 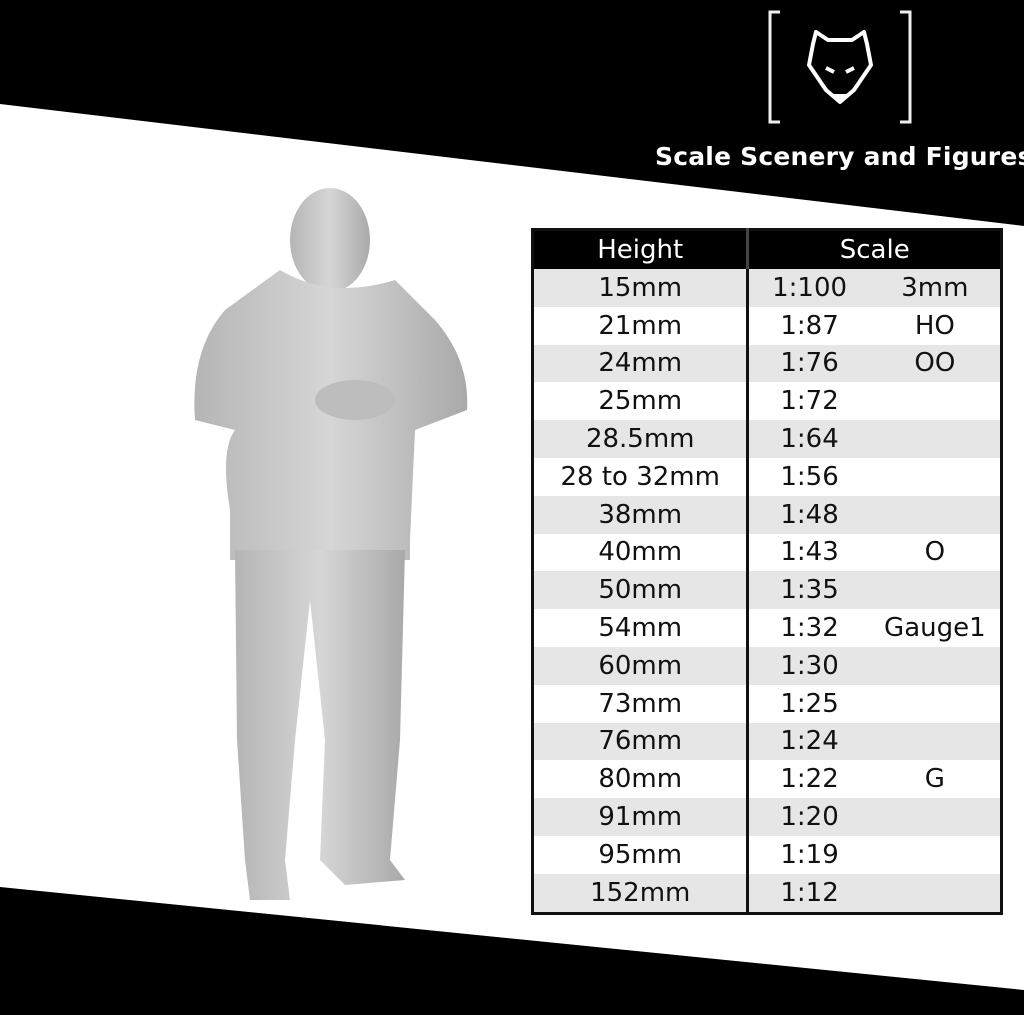 I want to click on bottom-black-band, so click(x=512, y=951).